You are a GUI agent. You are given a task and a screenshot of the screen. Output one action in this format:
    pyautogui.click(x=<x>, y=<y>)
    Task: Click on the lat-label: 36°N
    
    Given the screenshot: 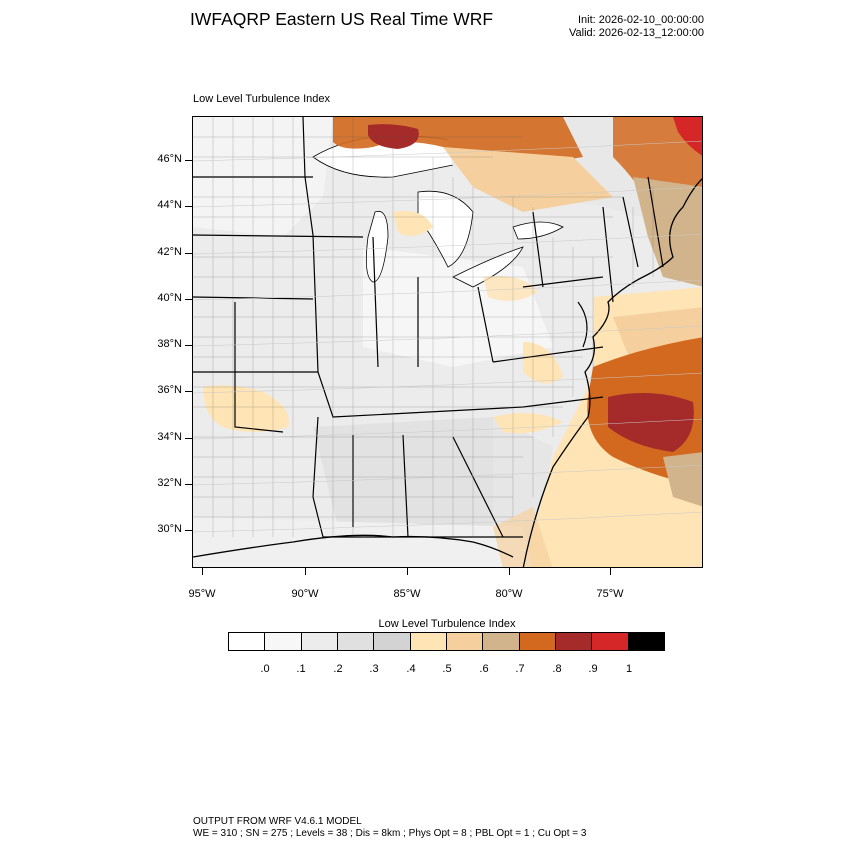 What is the action you would take?
    pyautogui.click(x=169, y=390)
    